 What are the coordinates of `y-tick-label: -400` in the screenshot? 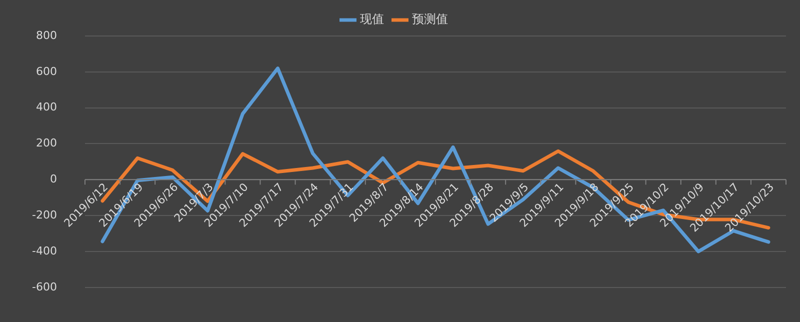 It's located at (44, 251).